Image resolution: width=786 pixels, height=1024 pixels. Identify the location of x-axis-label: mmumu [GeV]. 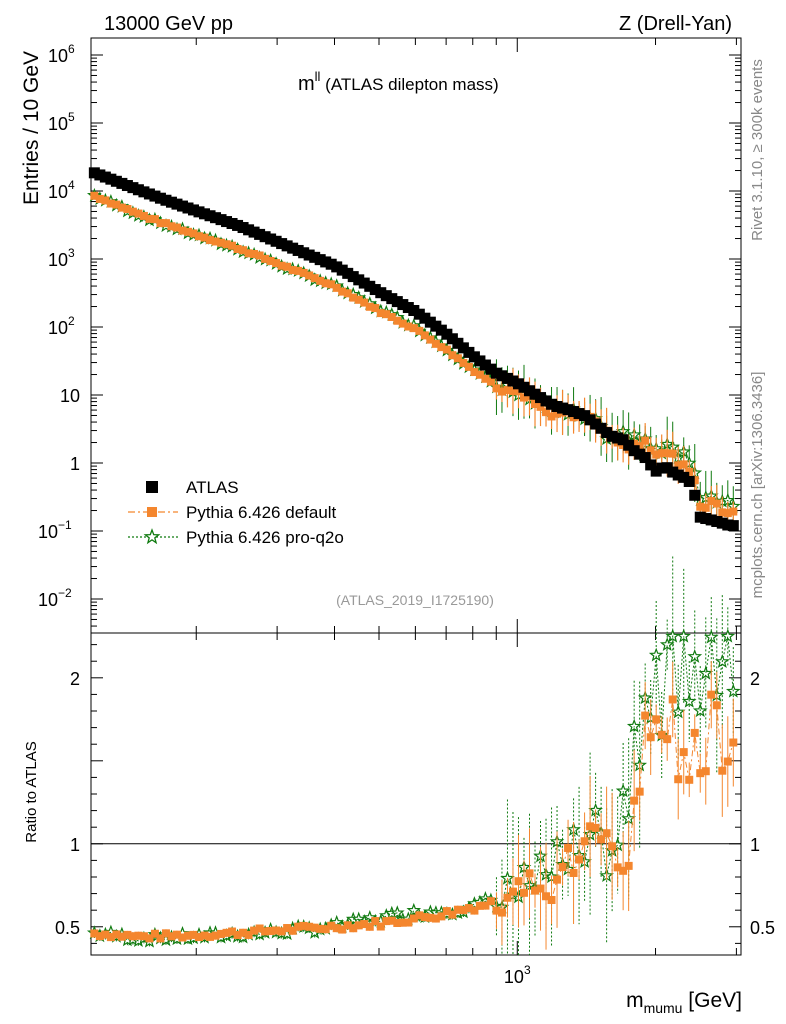
(684, 1002).